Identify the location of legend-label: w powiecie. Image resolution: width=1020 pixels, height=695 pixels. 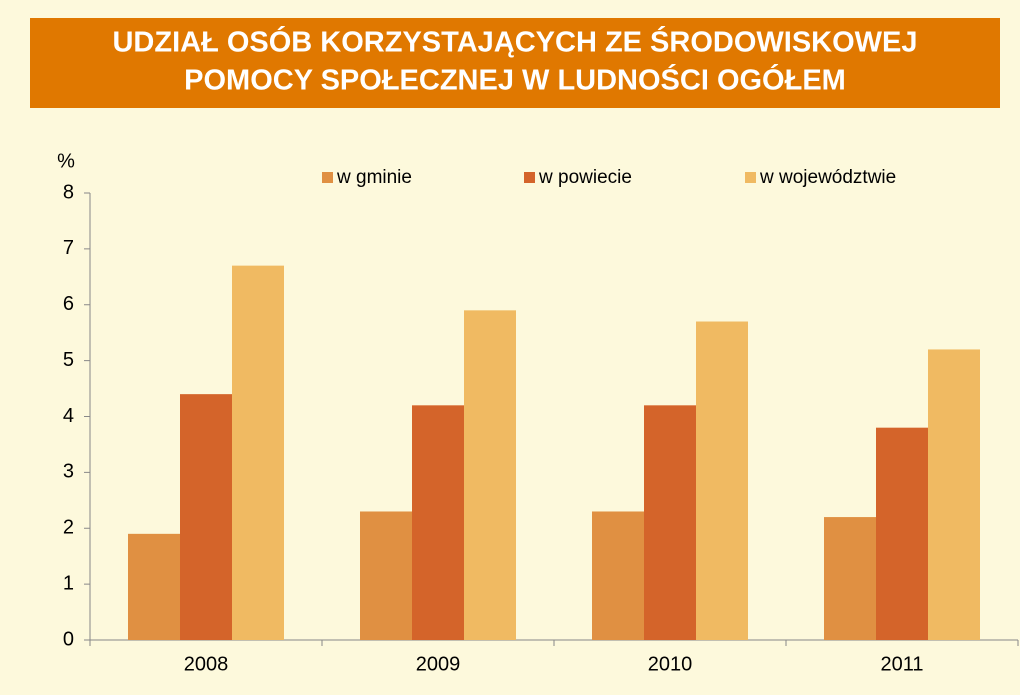
(585, 177).